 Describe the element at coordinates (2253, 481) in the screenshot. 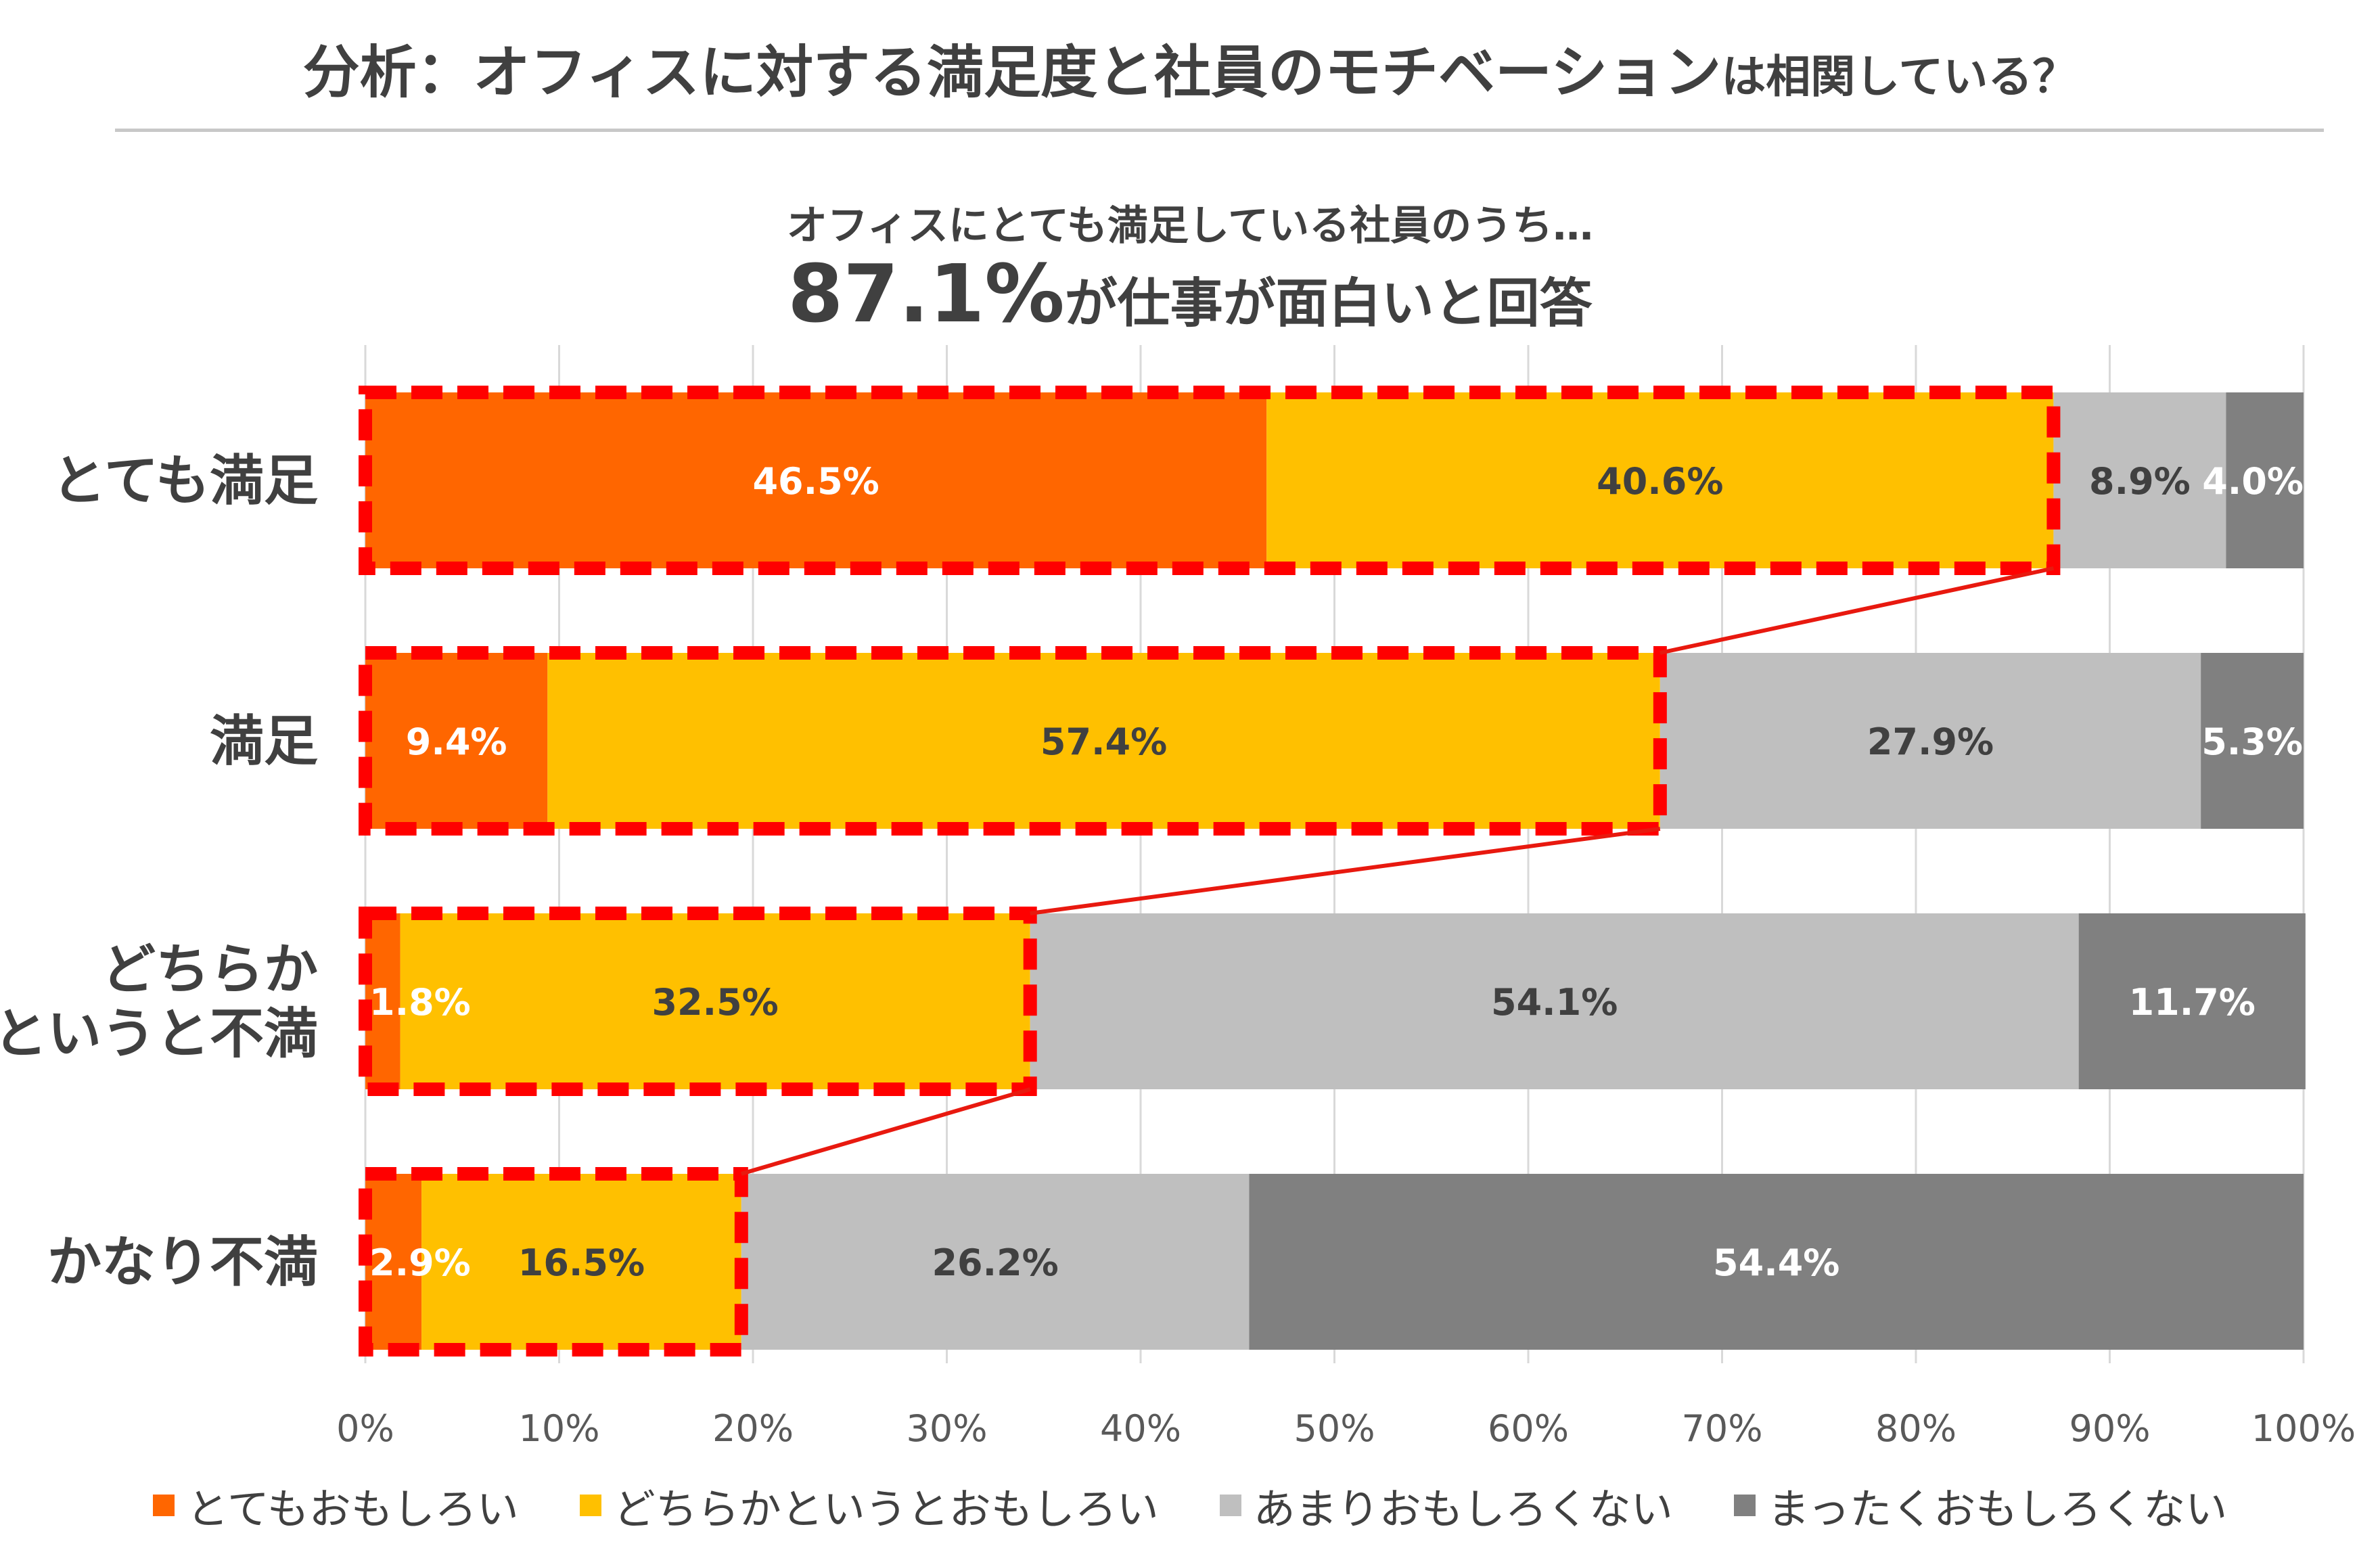

I see `data-label: 4.0%` at that location.